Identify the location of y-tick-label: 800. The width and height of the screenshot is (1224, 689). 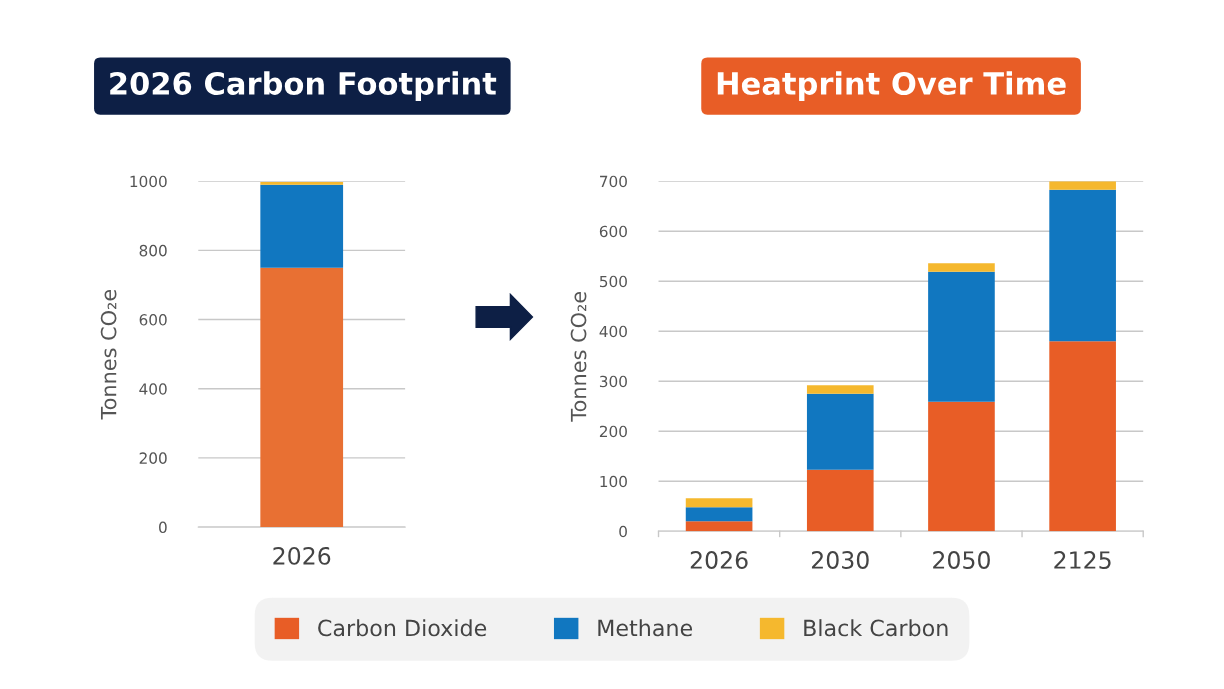
(153, 250).